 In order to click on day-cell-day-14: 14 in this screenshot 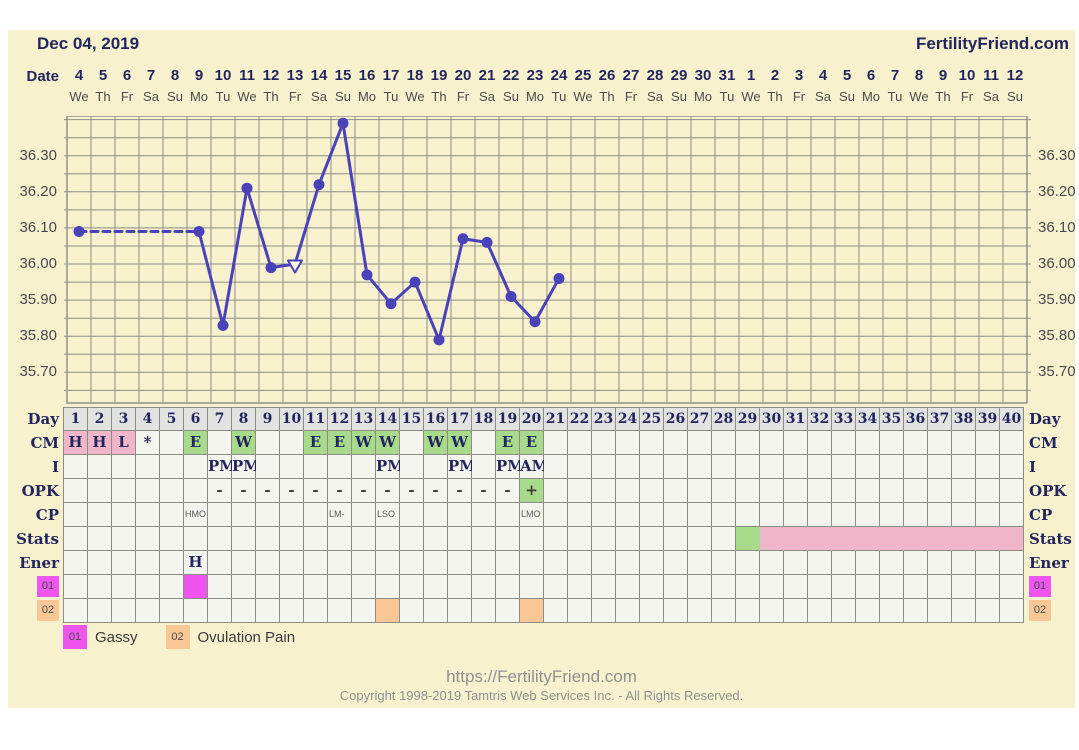, I will do `click(388, 419)`.